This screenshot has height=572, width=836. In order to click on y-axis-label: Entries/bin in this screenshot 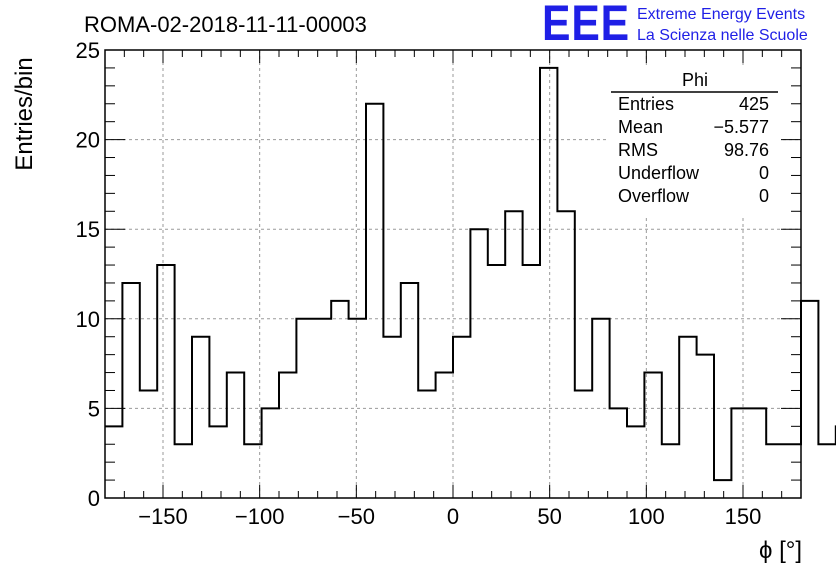, I will do `click(24, 113)`.